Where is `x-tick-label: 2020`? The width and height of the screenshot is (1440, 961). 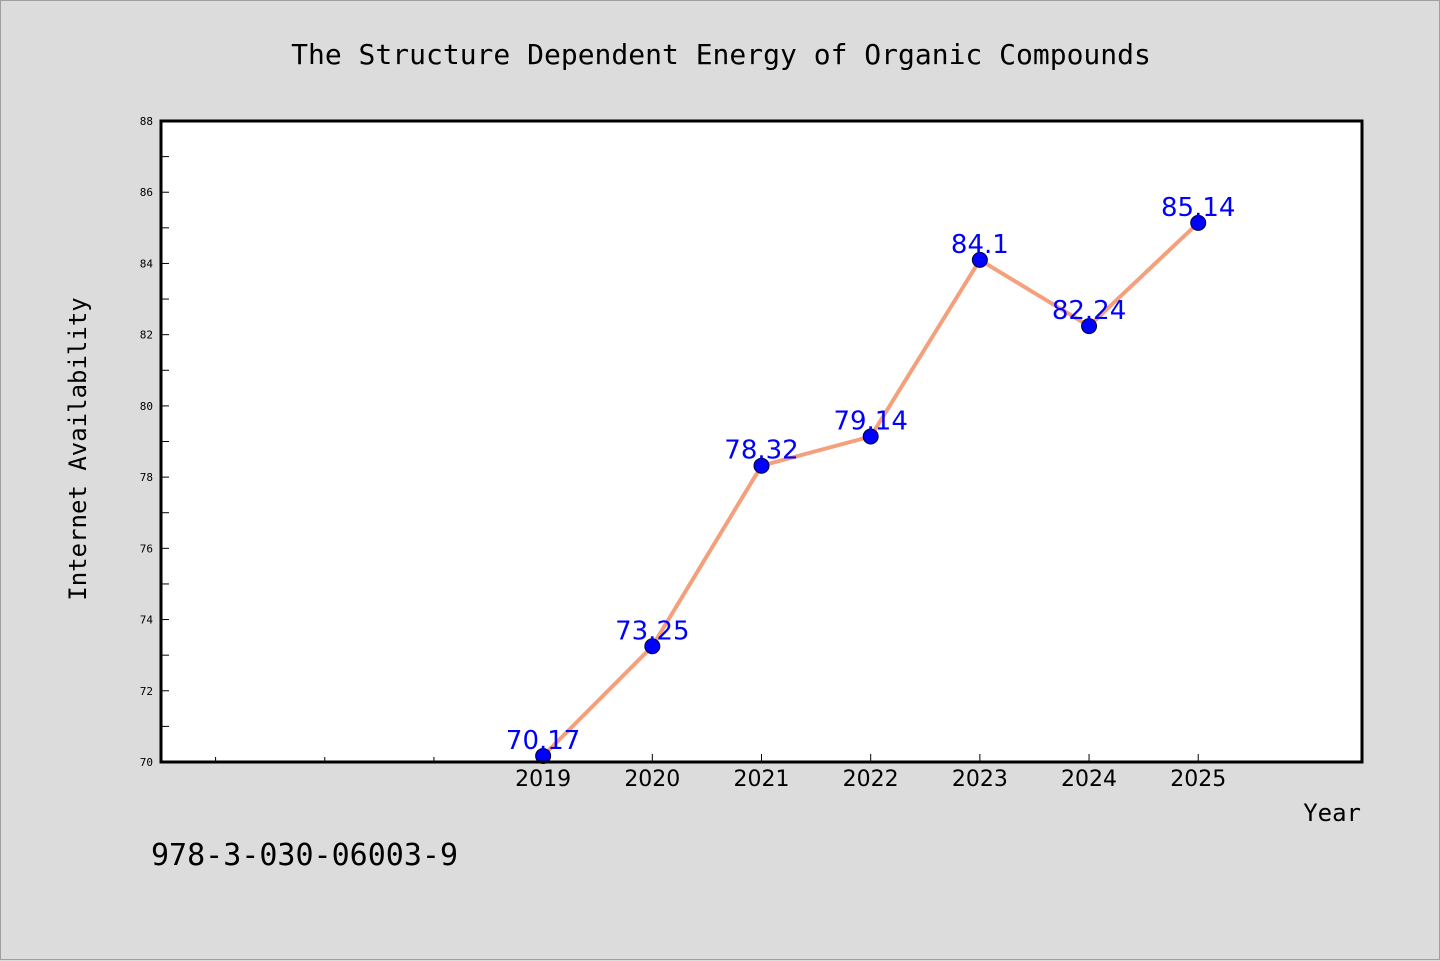 x-tick-label: 2020 is located at coordinates (652, 779).